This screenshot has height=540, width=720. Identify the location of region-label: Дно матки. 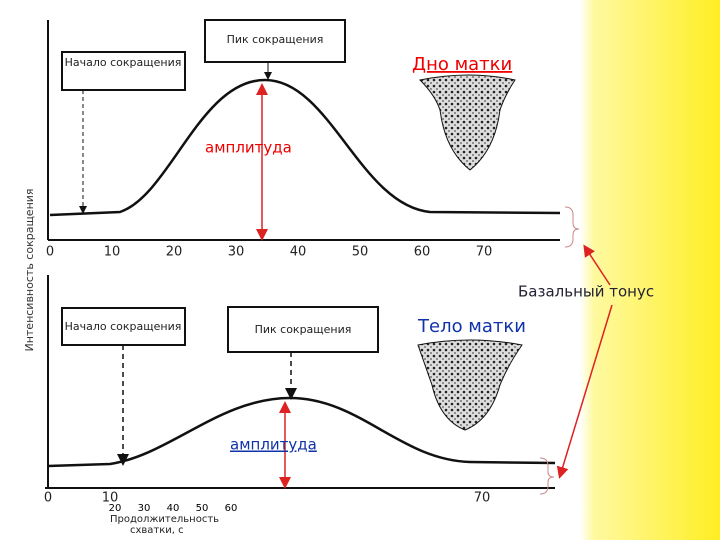
(462, 64).